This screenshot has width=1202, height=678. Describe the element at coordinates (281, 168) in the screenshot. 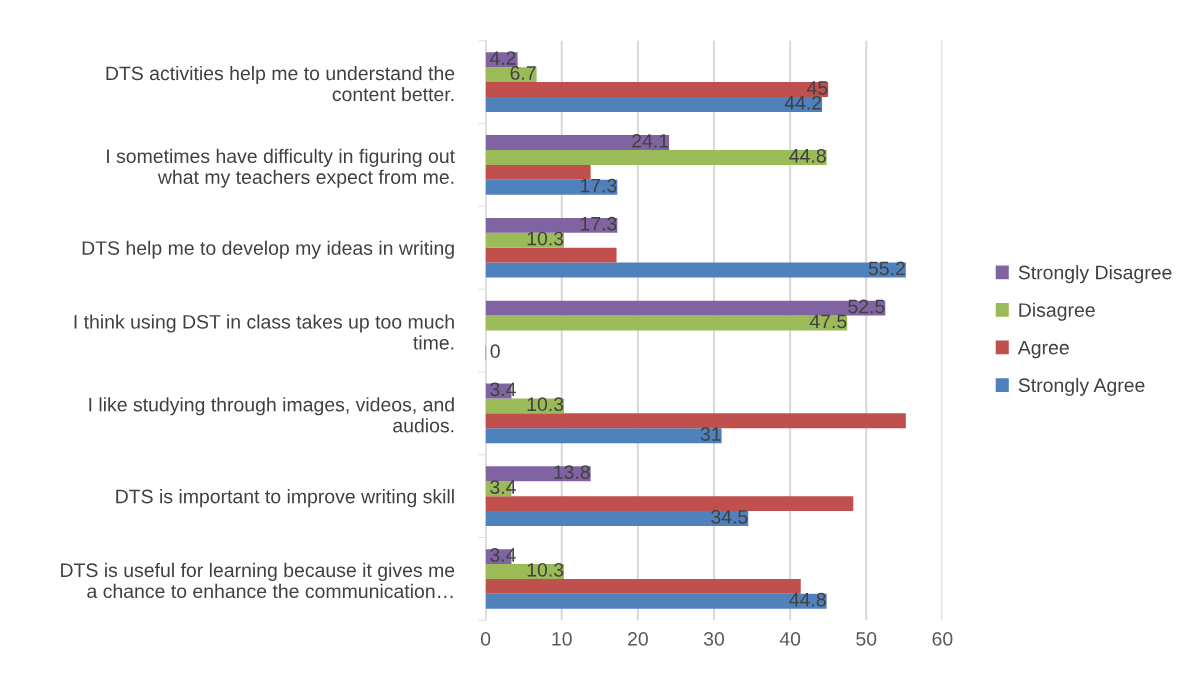

I see `y-tick-label: I sometimes have difficulty in figuring out what my teachers expect from me.` at that location.